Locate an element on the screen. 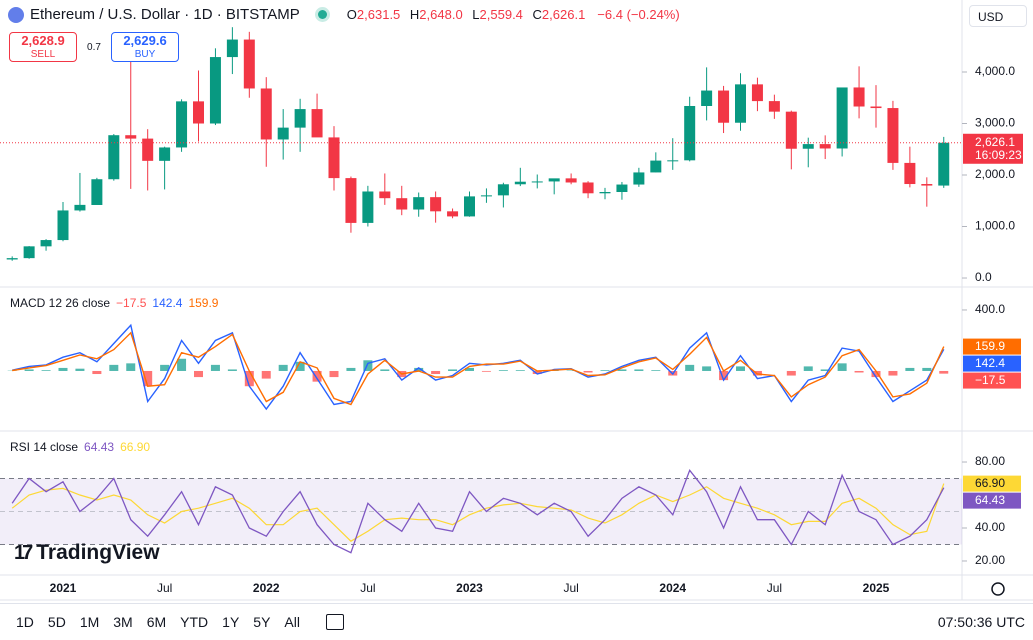 The height and width of the screenshot is (640, 1033). range-button: 1Y is located at coordinates (231, 622).